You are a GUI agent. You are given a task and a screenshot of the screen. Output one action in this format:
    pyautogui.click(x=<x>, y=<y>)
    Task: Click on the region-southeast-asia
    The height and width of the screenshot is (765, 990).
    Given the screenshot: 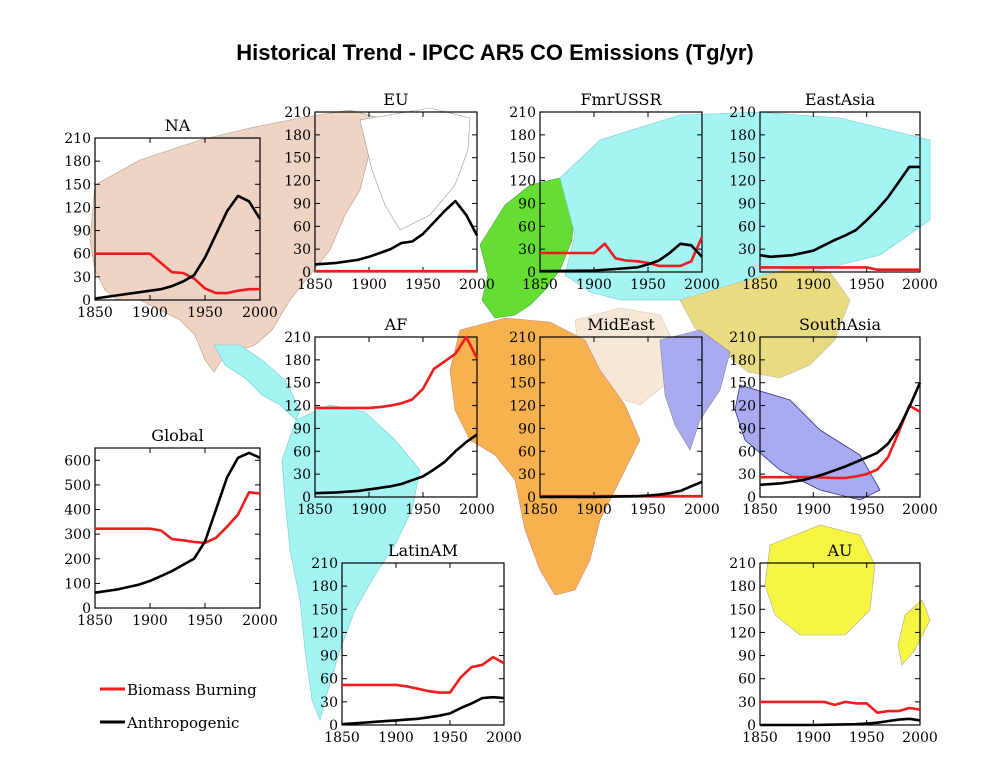 What is the action you would take?
    pyautogui.click(x=807, y=442)
    